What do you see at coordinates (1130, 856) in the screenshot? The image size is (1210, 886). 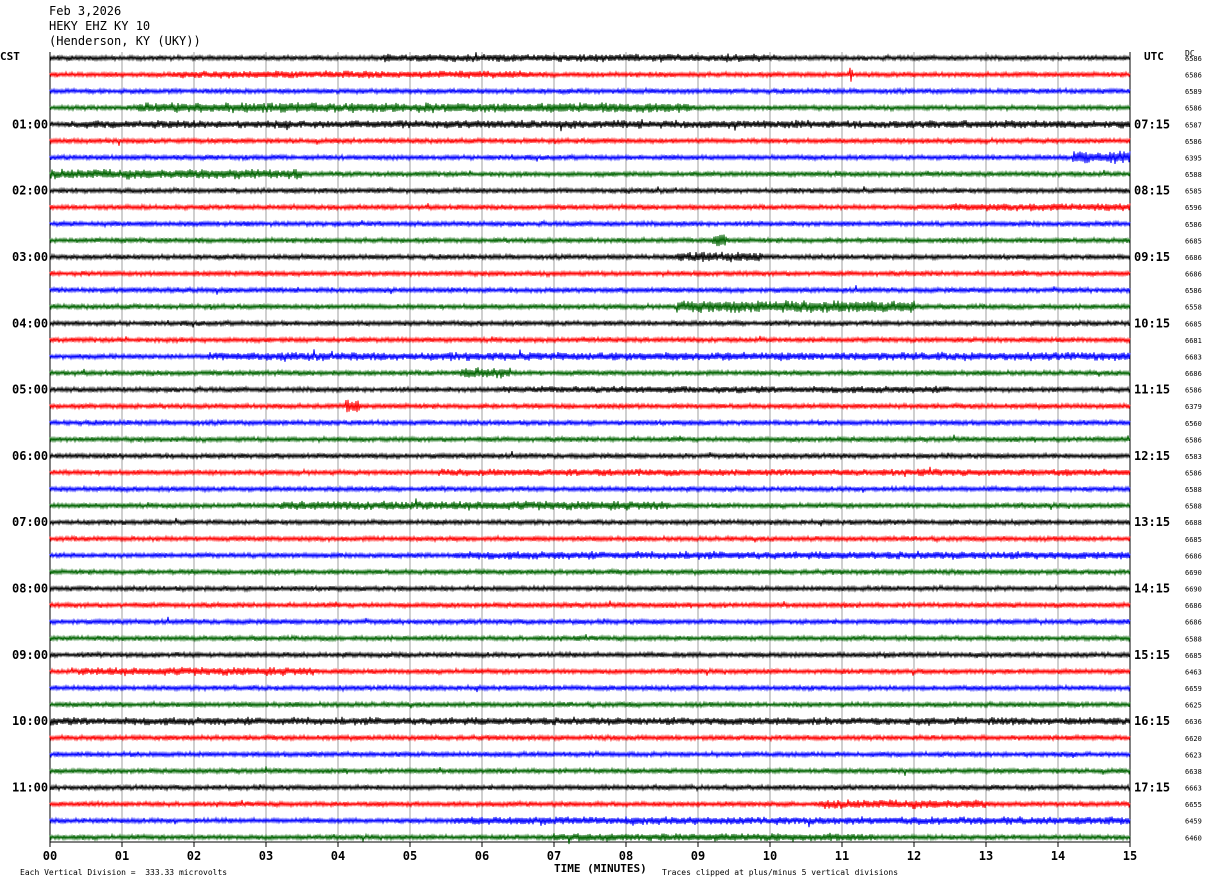 I see `x-tick-label: 15` at bounding box center [1130, 856].